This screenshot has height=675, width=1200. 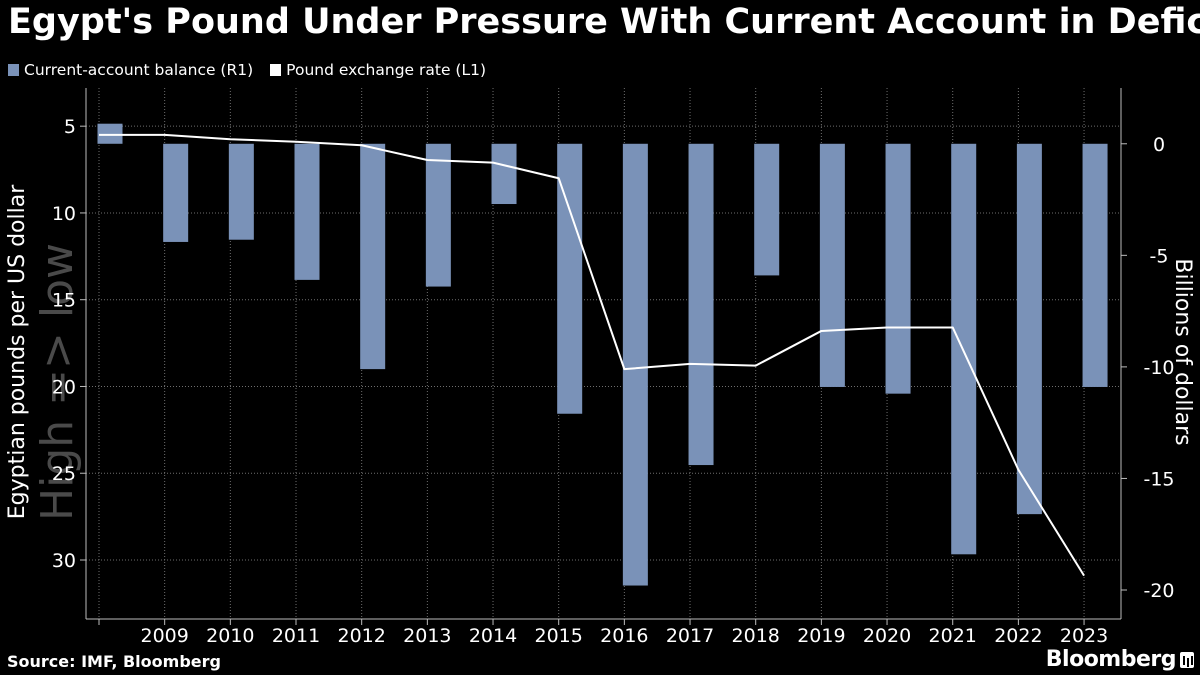 What do you see at coordinates (362, 636) in the screenshot?
I see `x-tick-label: 2012` at bounding box center [362, 636].